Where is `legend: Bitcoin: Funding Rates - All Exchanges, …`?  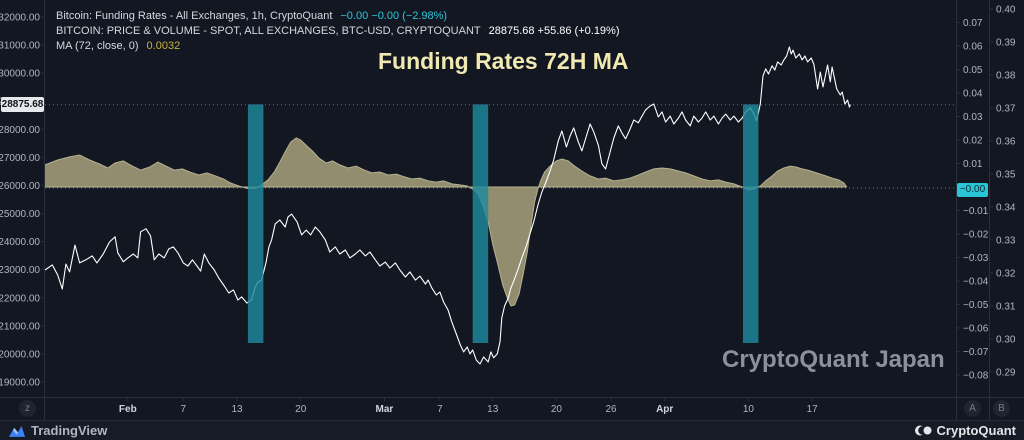
legend: Bitcoin: Funding Rates - All Exchanges, … is located at coordinates (338, 31).